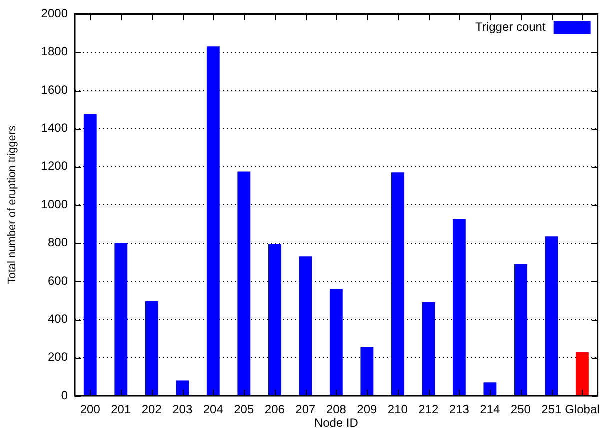  I want to click on x-tick-label: 200, so click(90, 409).